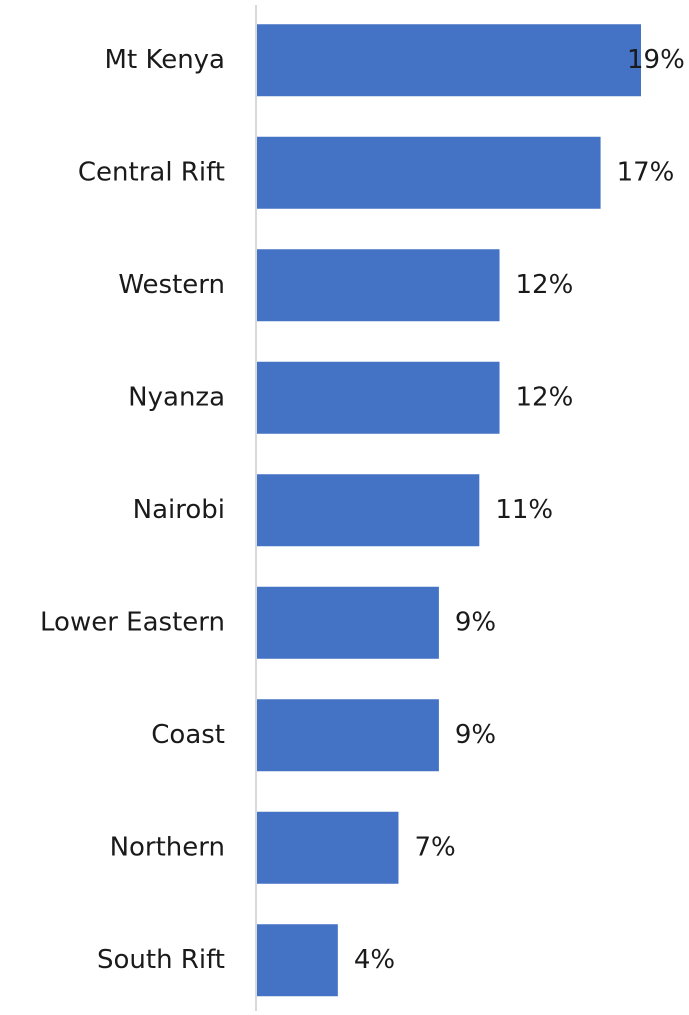  What do you see at coordinates (179, 510) in the screenshot?
I see `category-label: Nairobi` at bounding box center [179, 510].